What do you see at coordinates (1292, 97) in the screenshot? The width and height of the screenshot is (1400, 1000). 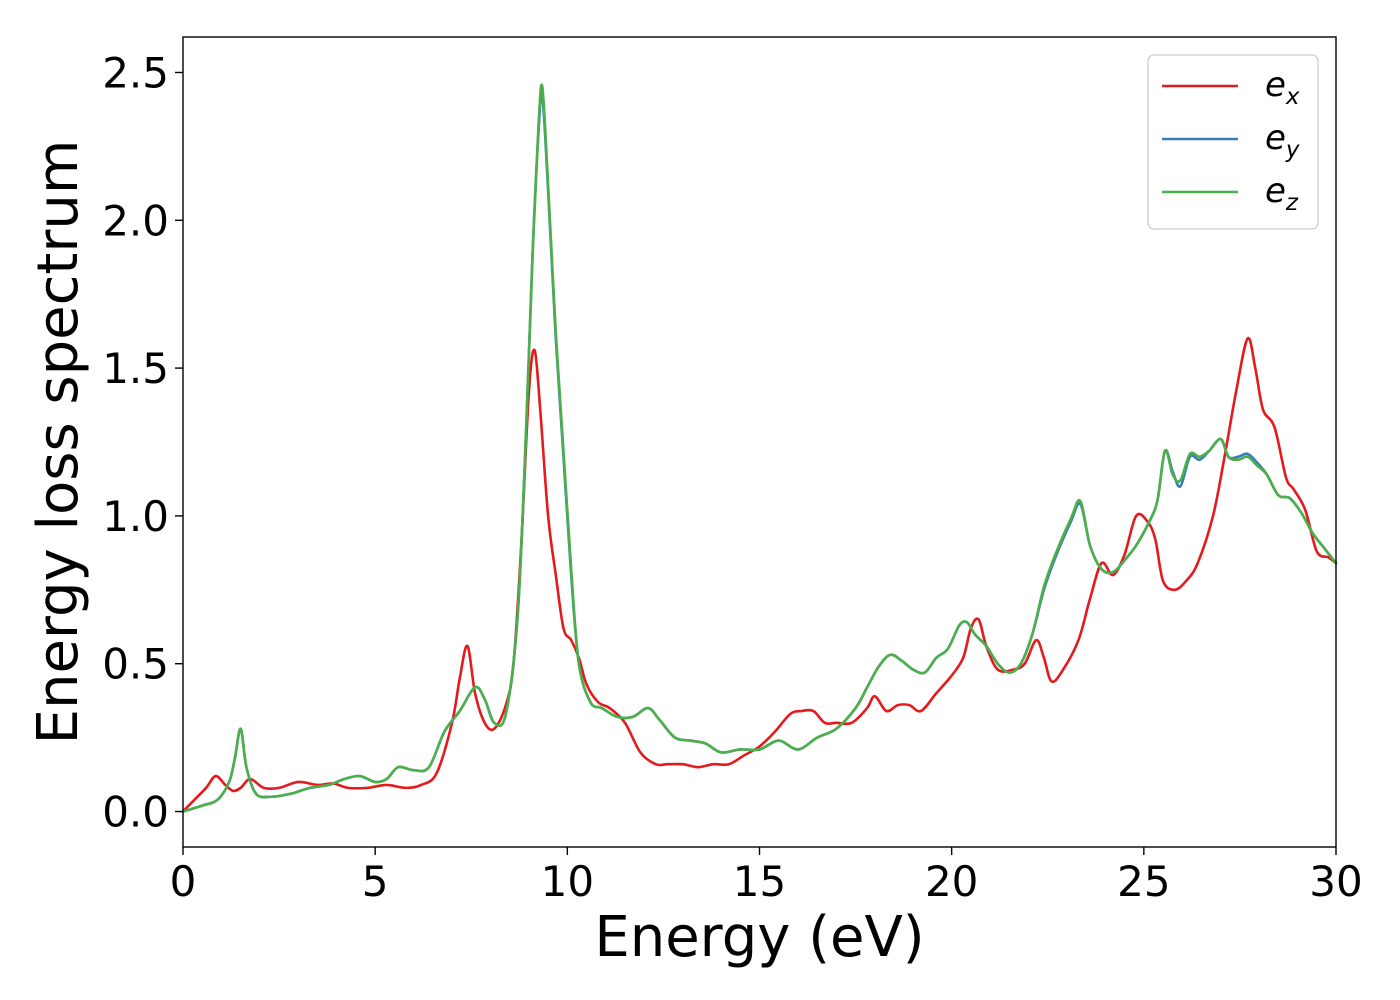 I see `legend-subscript: x` at bounding box center [1292, 97].